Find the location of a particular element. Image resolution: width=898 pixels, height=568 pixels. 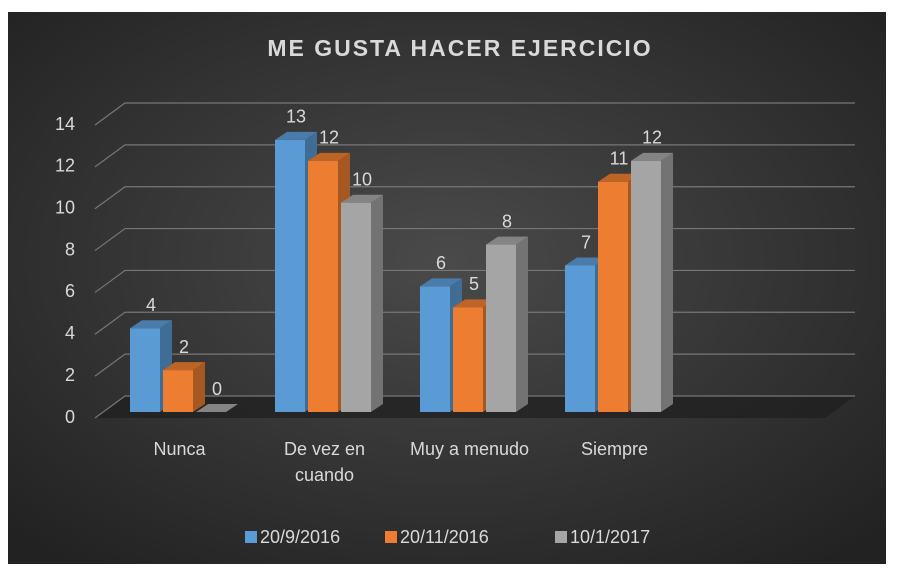

legend-label: 20/9/2016 is located at coordinates (300, 537).